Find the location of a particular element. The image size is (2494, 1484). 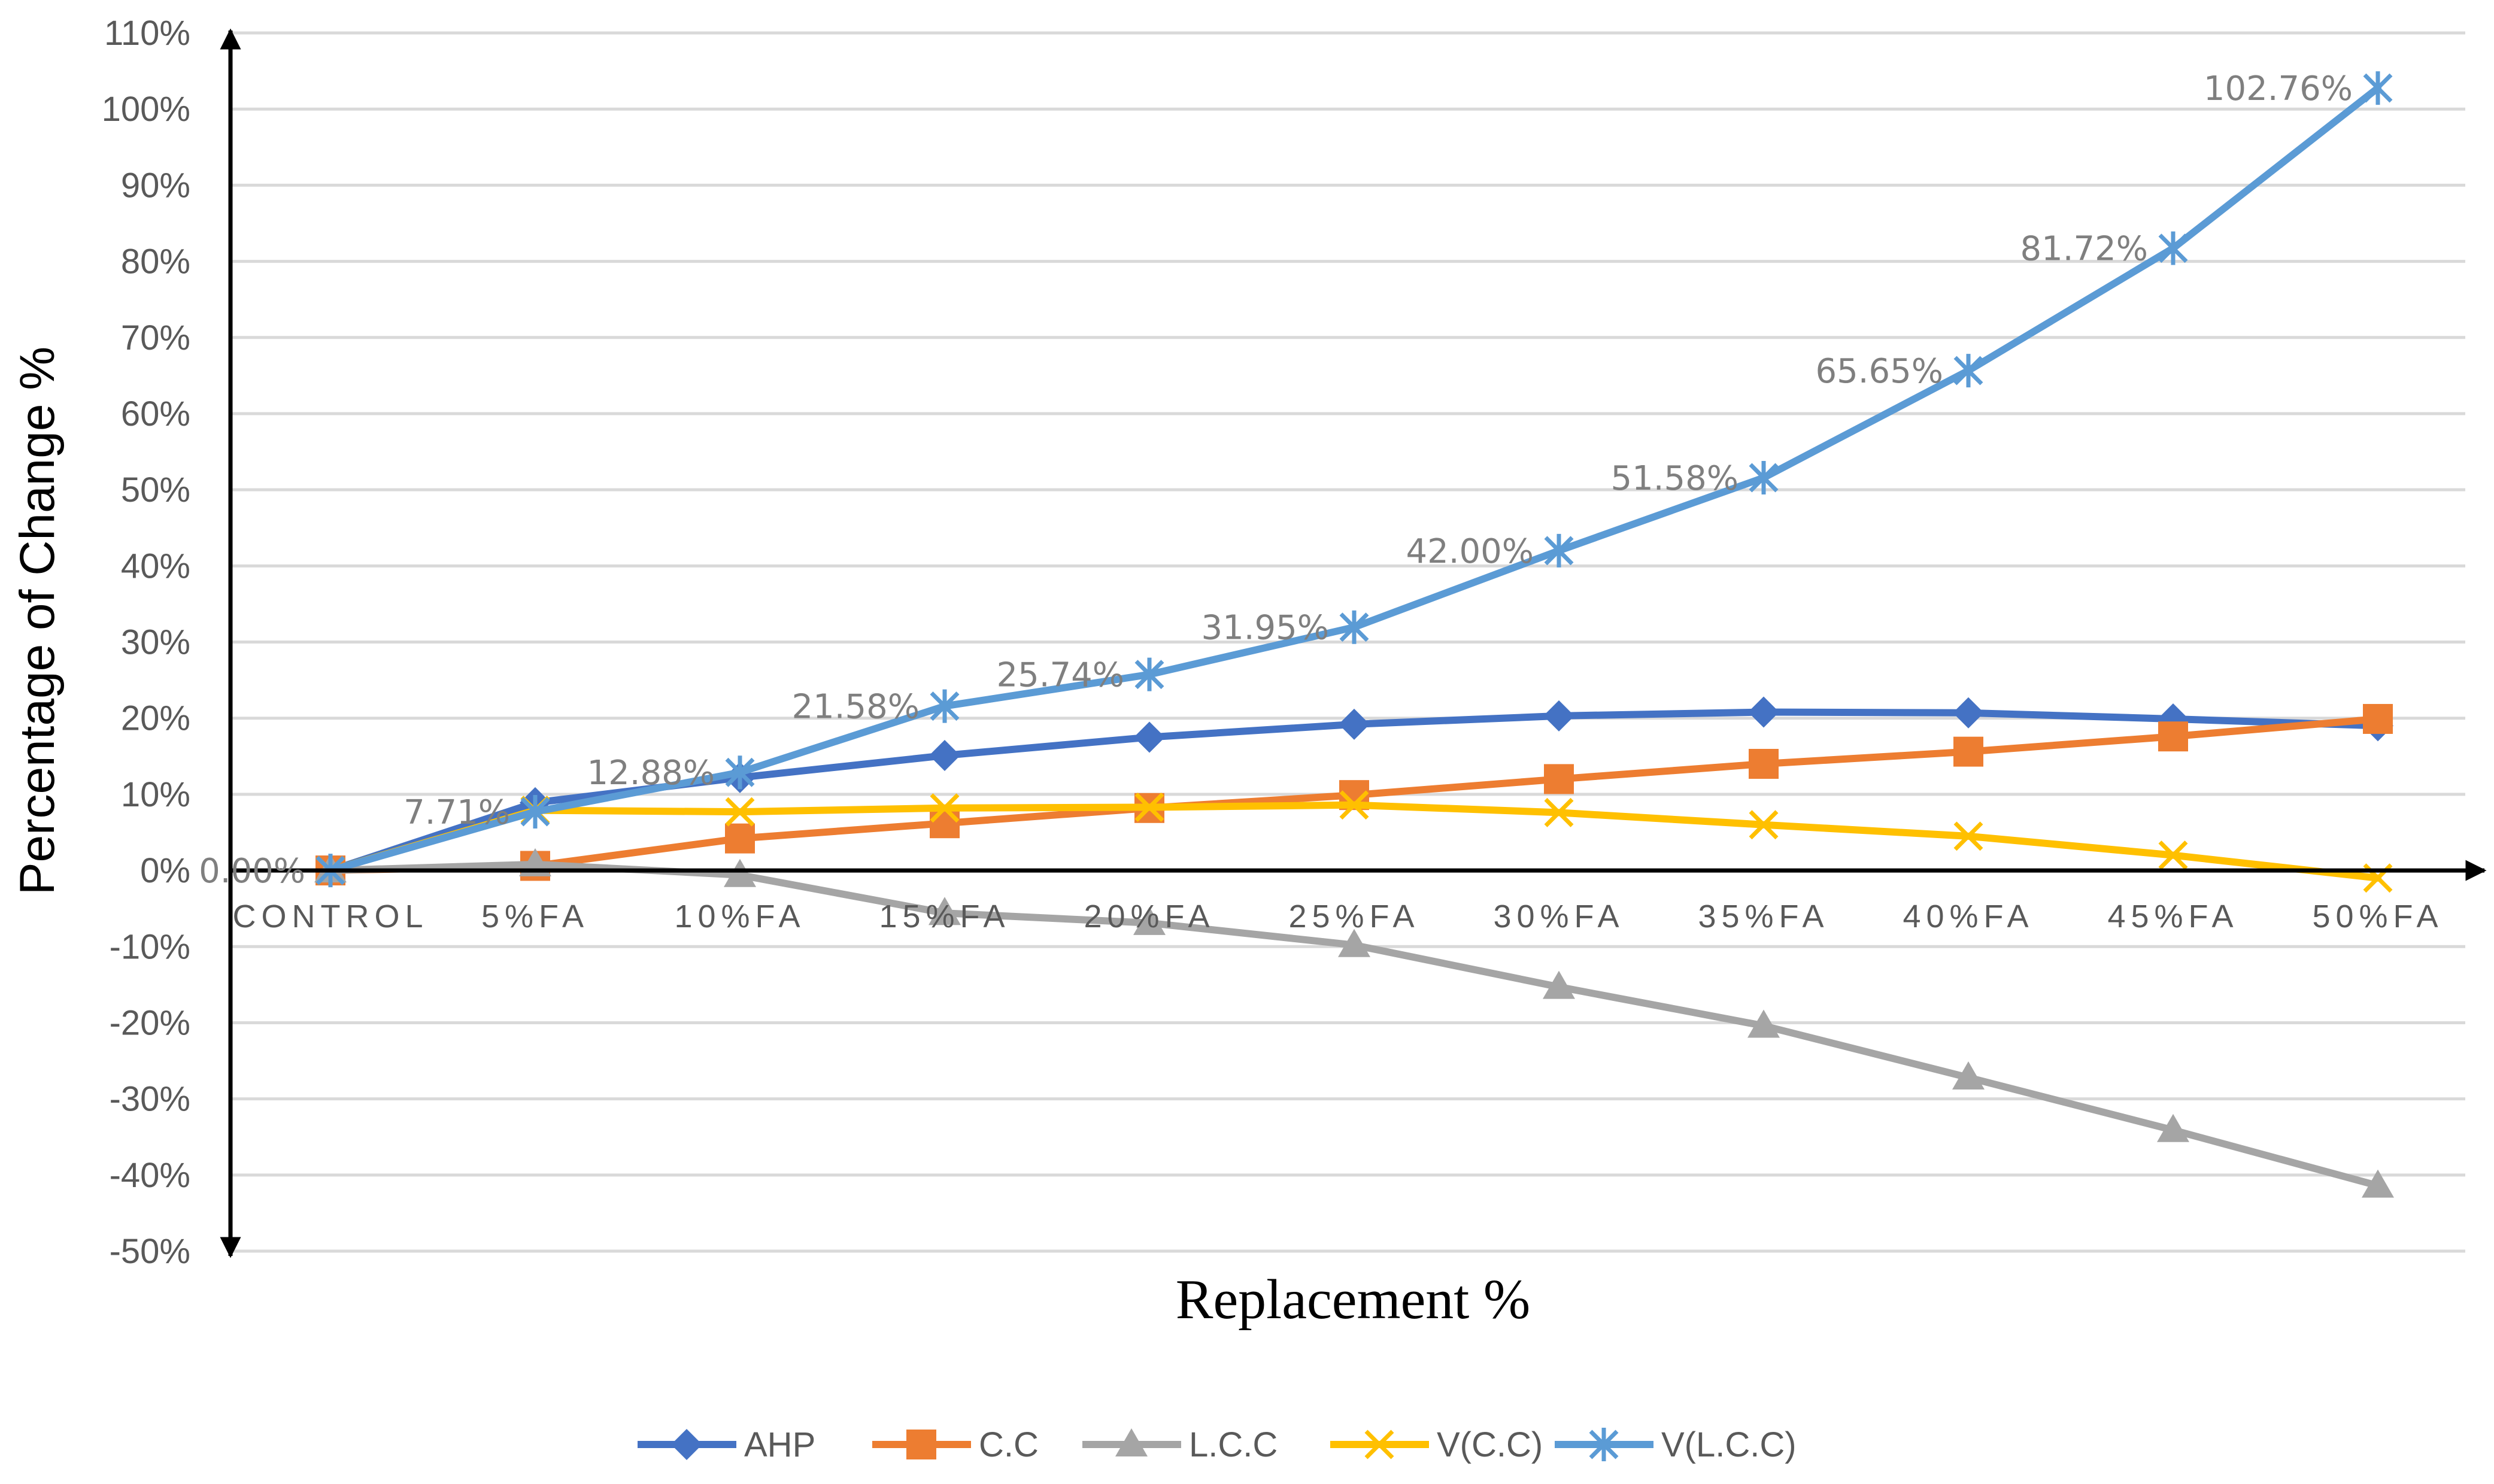

data-label: 42.00% is located at coordinates (1470, 551).